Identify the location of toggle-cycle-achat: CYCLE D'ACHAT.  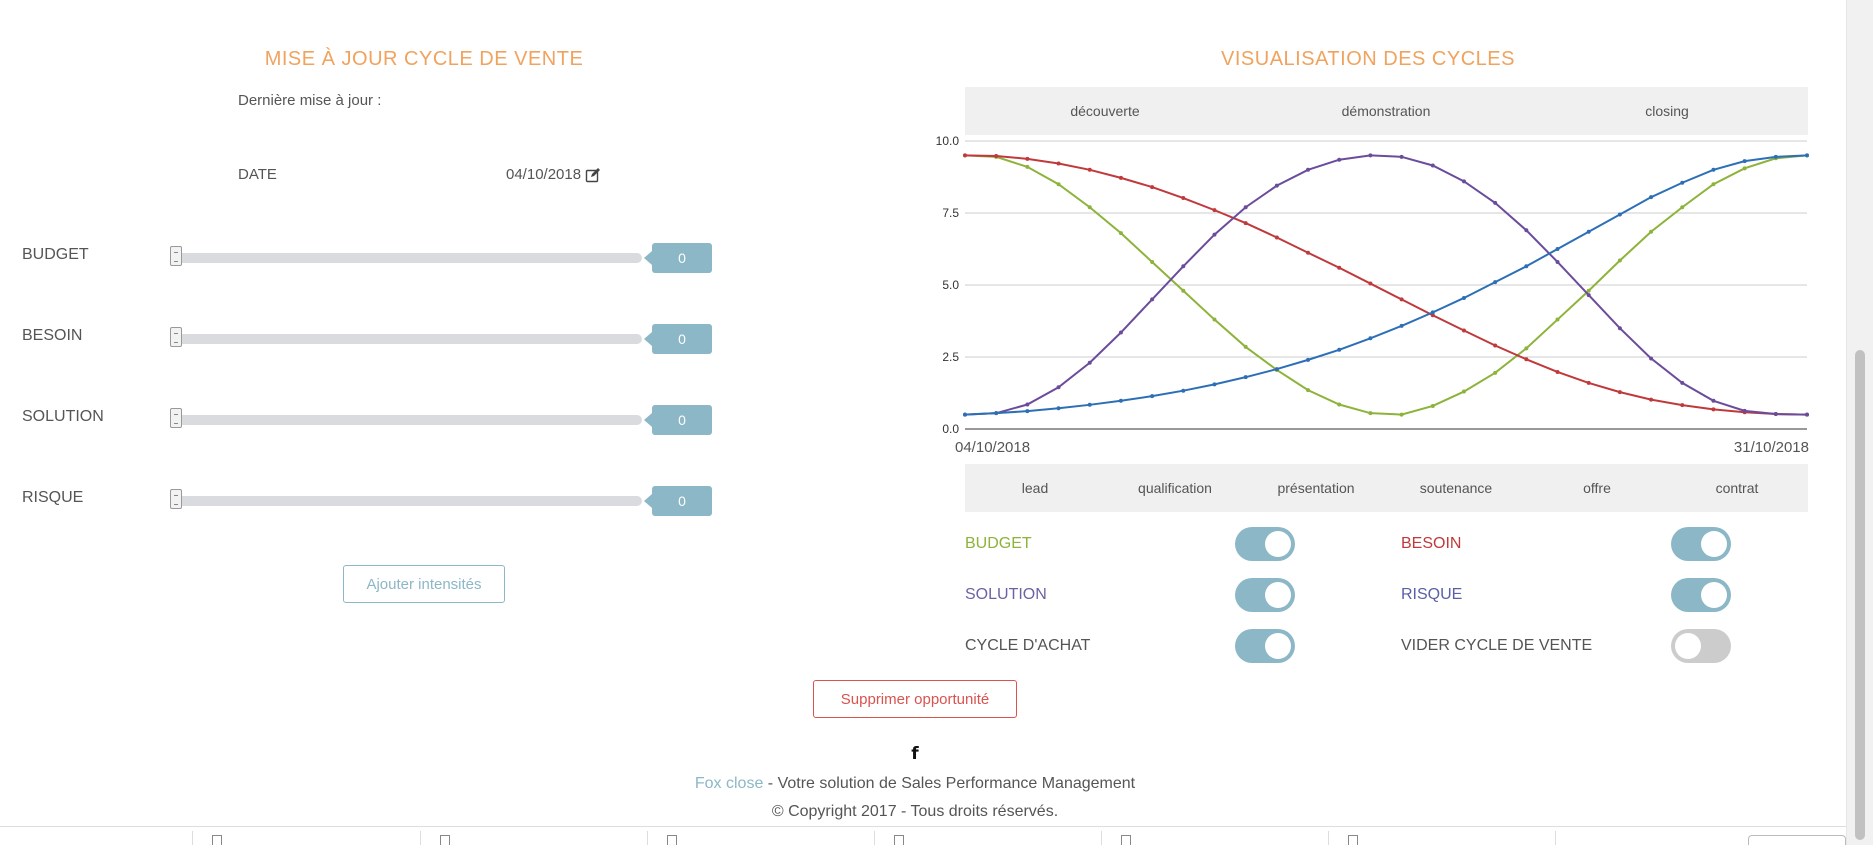
(1140, 647).